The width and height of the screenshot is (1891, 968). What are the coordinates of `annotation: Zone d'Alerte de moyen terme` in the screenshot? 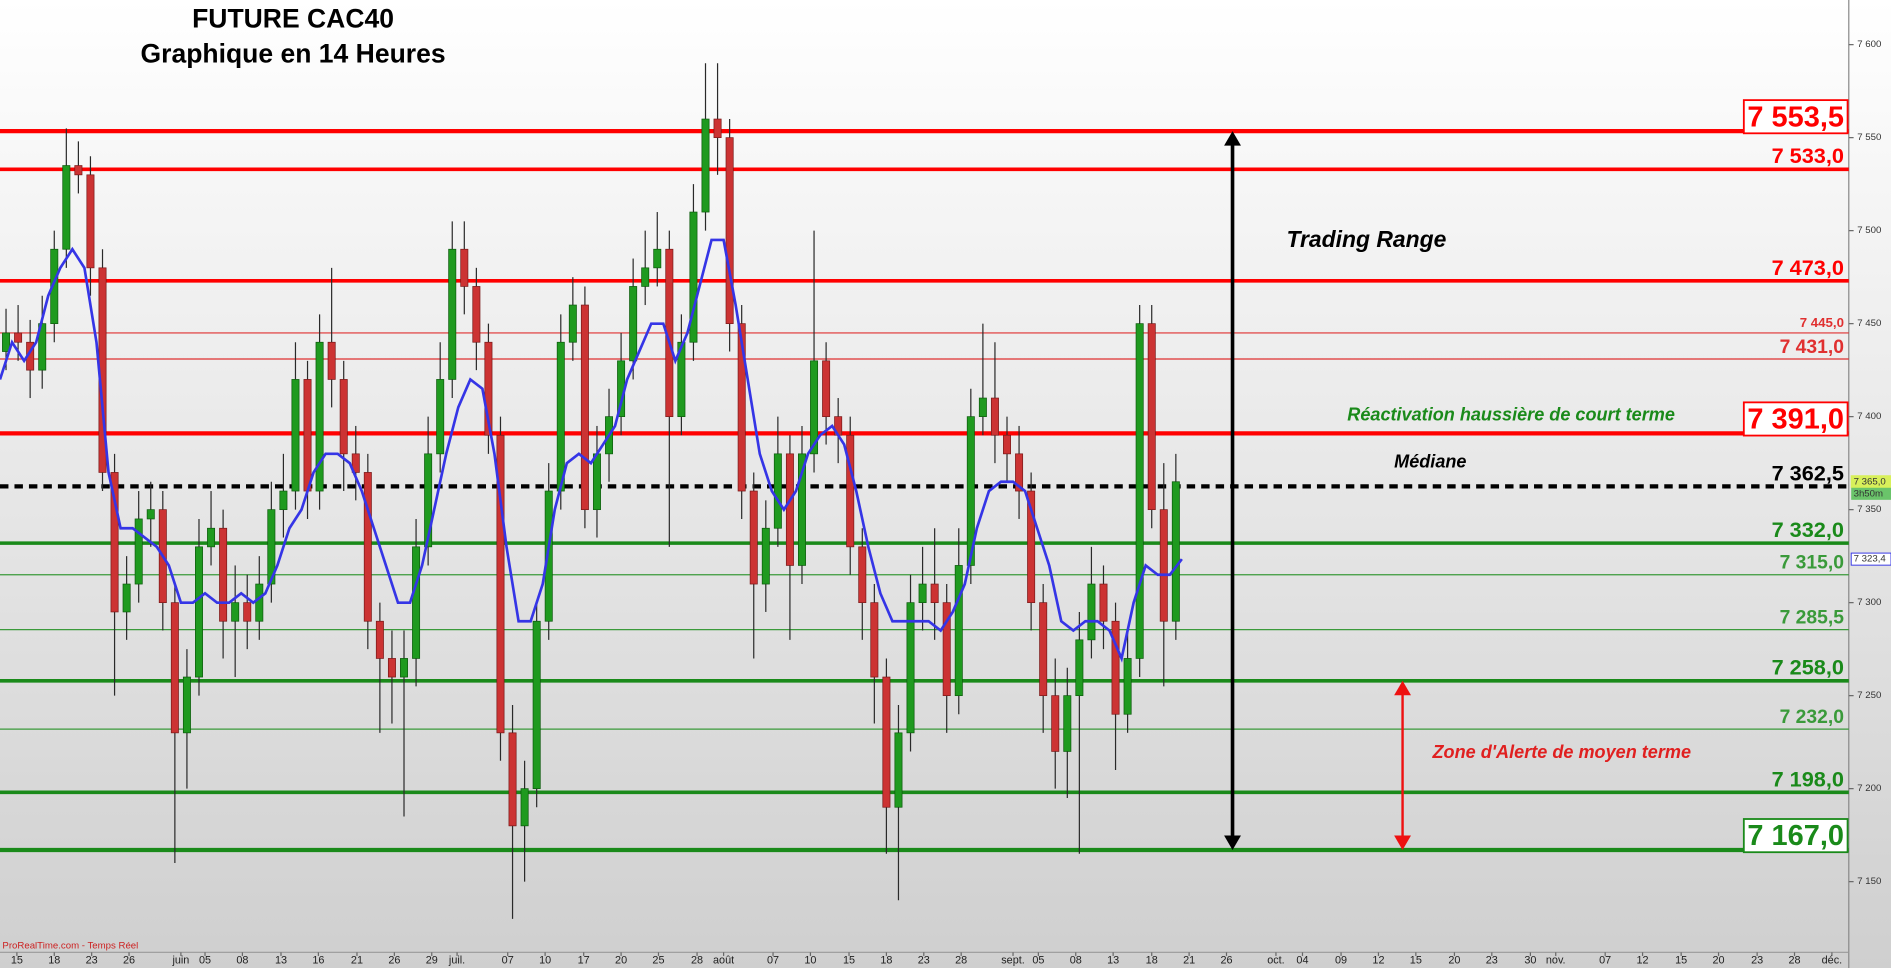 It's located at (1562, 752).